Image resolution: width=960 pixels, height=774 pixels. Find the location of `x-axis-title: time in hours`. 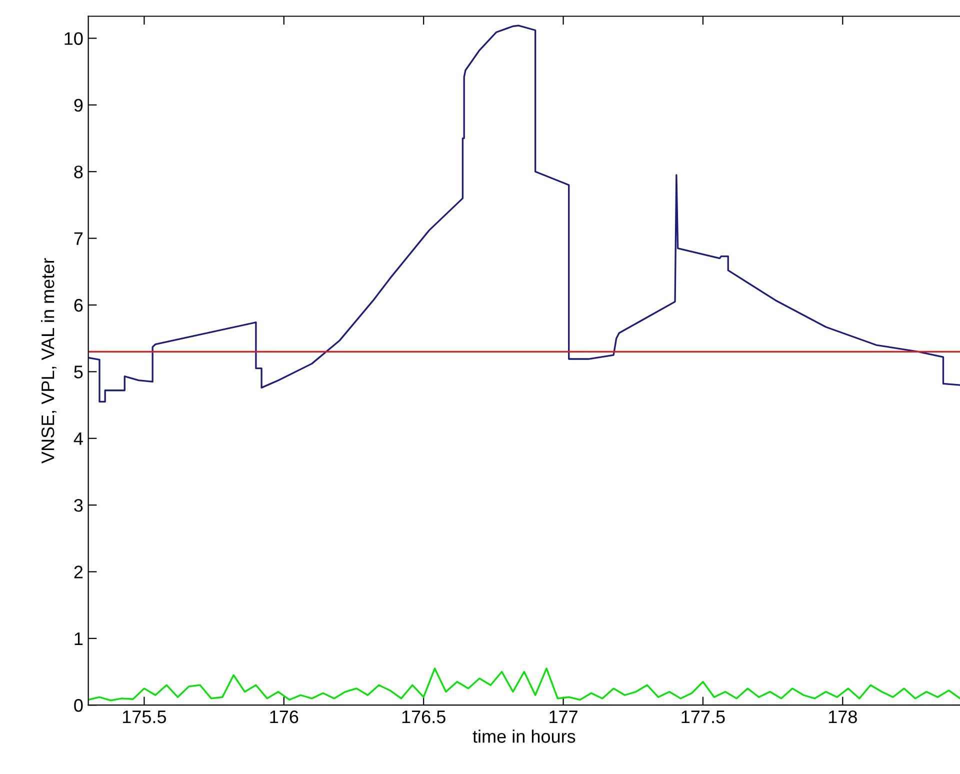

x-axis-title: time in hours is located at coordinates (524, 736).